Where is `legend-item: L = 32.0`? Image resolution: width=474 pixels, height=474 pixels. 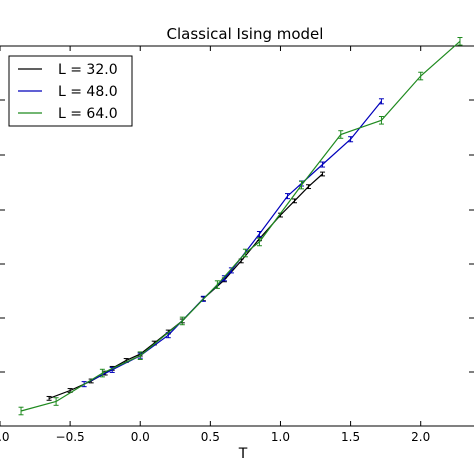
legend-item: L = 32.0 is located at coordinates (68, 70).